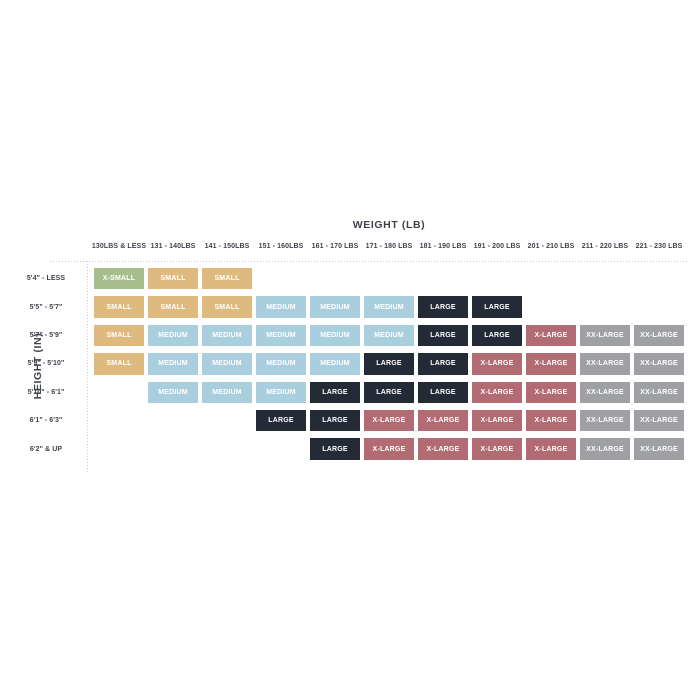 This screenshot has height=700, width=700. I want to click on height-row-label: 5'5" - 5'7", so click(46, 307).